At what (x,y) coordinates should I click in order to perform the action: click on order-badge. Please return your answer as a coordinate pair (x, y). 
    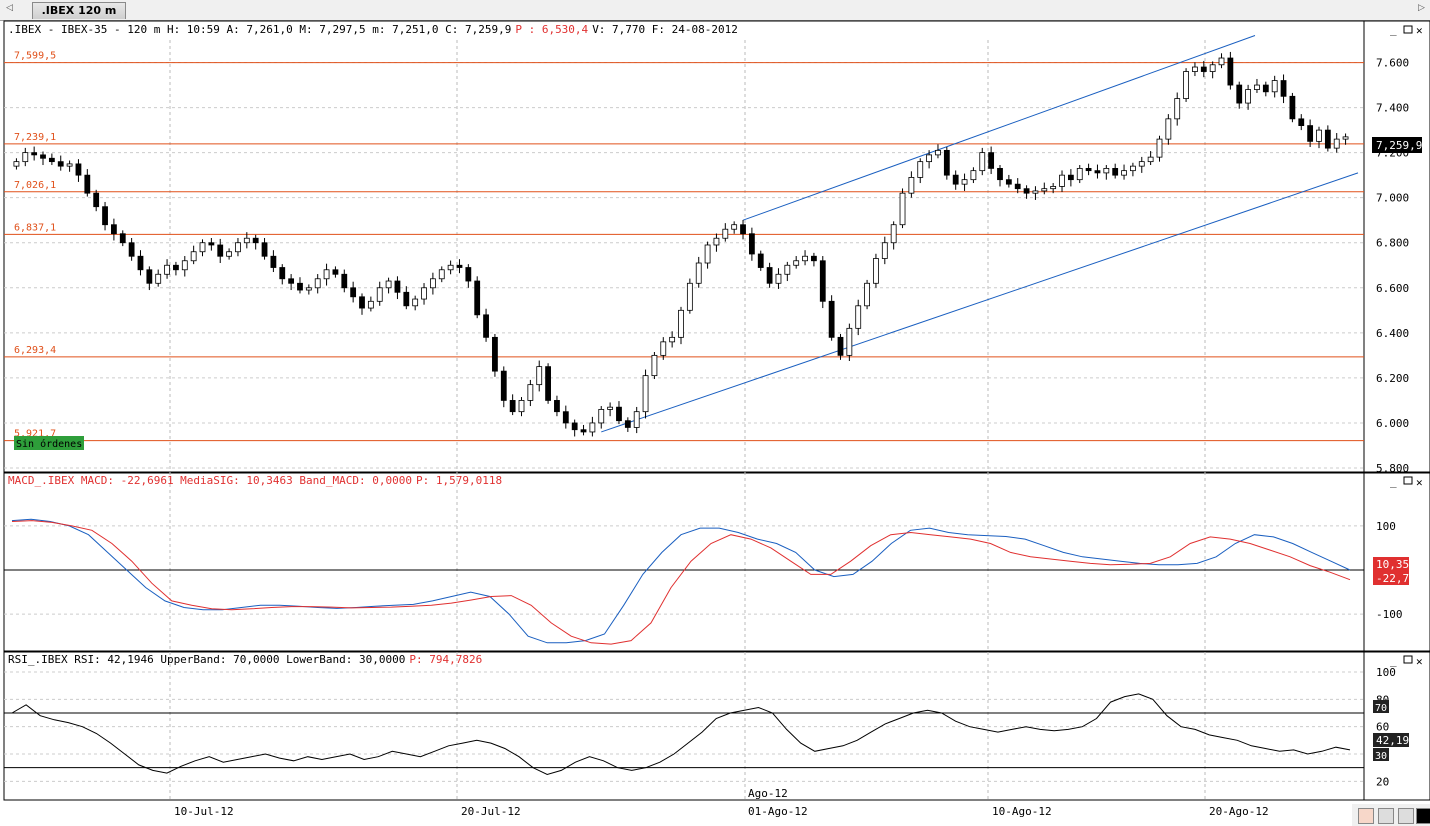
    Looking at the image, I should click on (49, 443).